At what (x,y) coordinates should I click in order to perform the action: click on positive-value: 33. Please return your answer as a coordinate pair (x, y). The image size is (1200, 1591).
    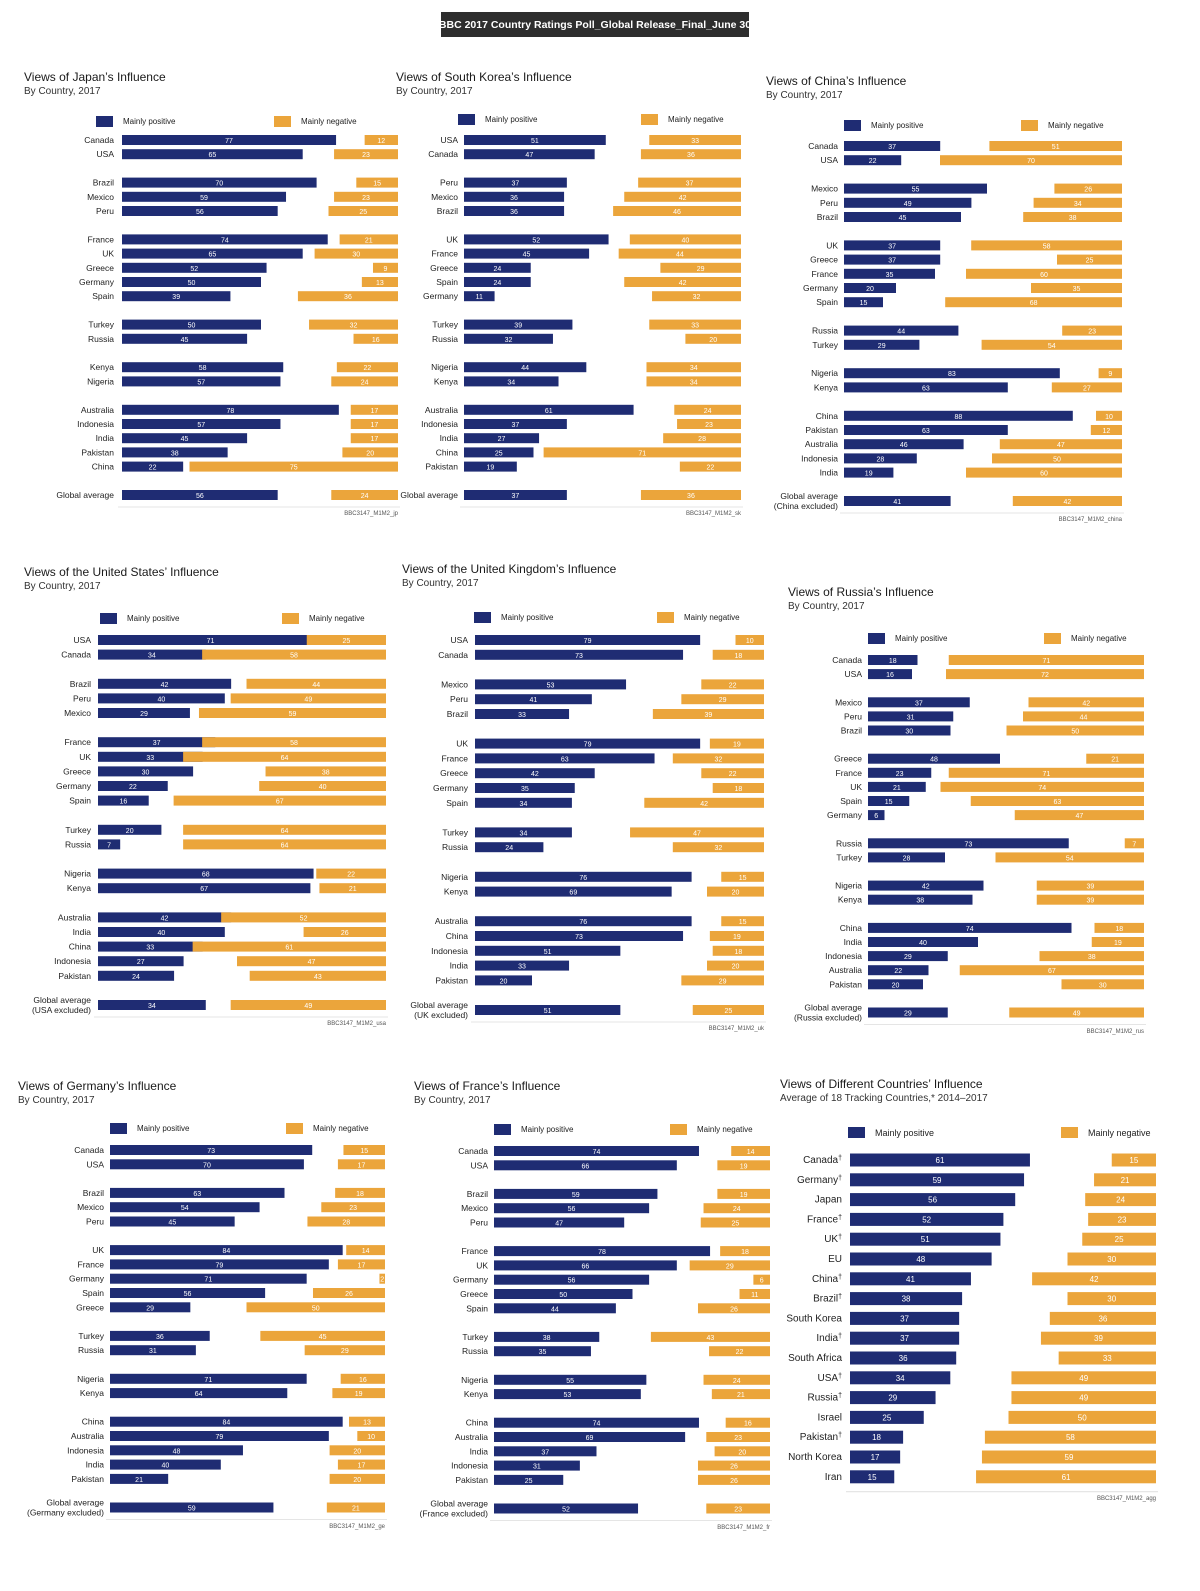
    Looking at the image, I should click on (522, 715).